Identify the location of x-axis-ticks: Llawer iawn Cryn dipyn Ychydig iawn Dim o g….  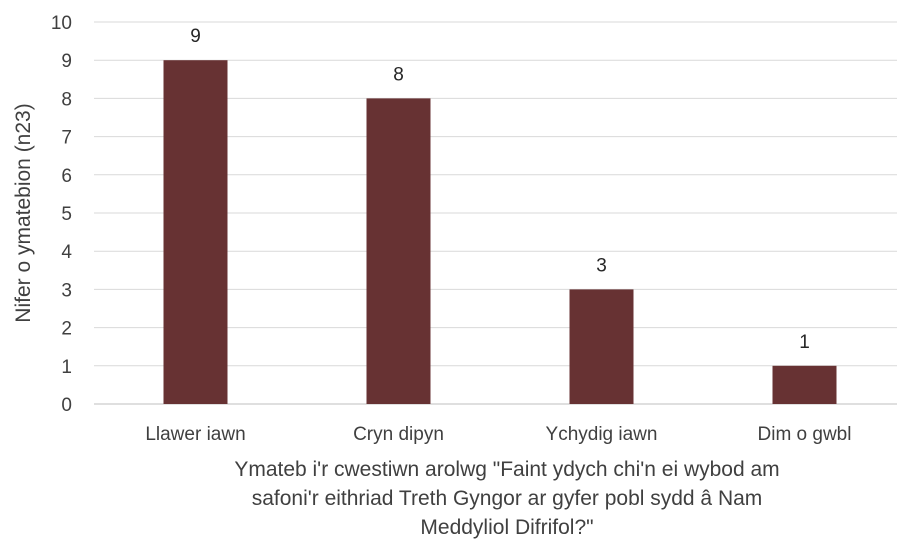
(498, 434).